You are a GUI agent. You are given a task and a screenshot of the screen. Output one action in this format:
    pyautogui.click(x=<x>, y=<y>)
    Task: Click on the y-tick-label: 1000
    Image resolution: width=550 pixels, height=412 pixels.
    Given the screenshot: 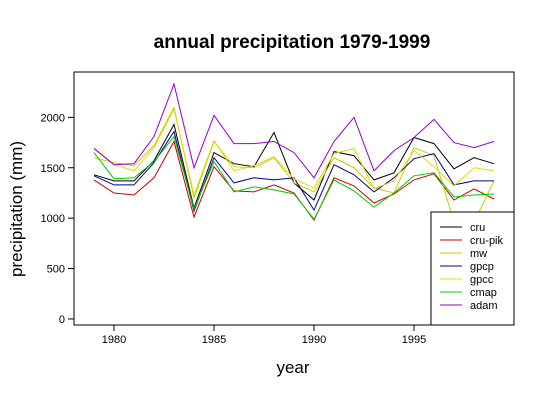 What is the action you would take?
    pyautogui.click(x=53, y=219)
    